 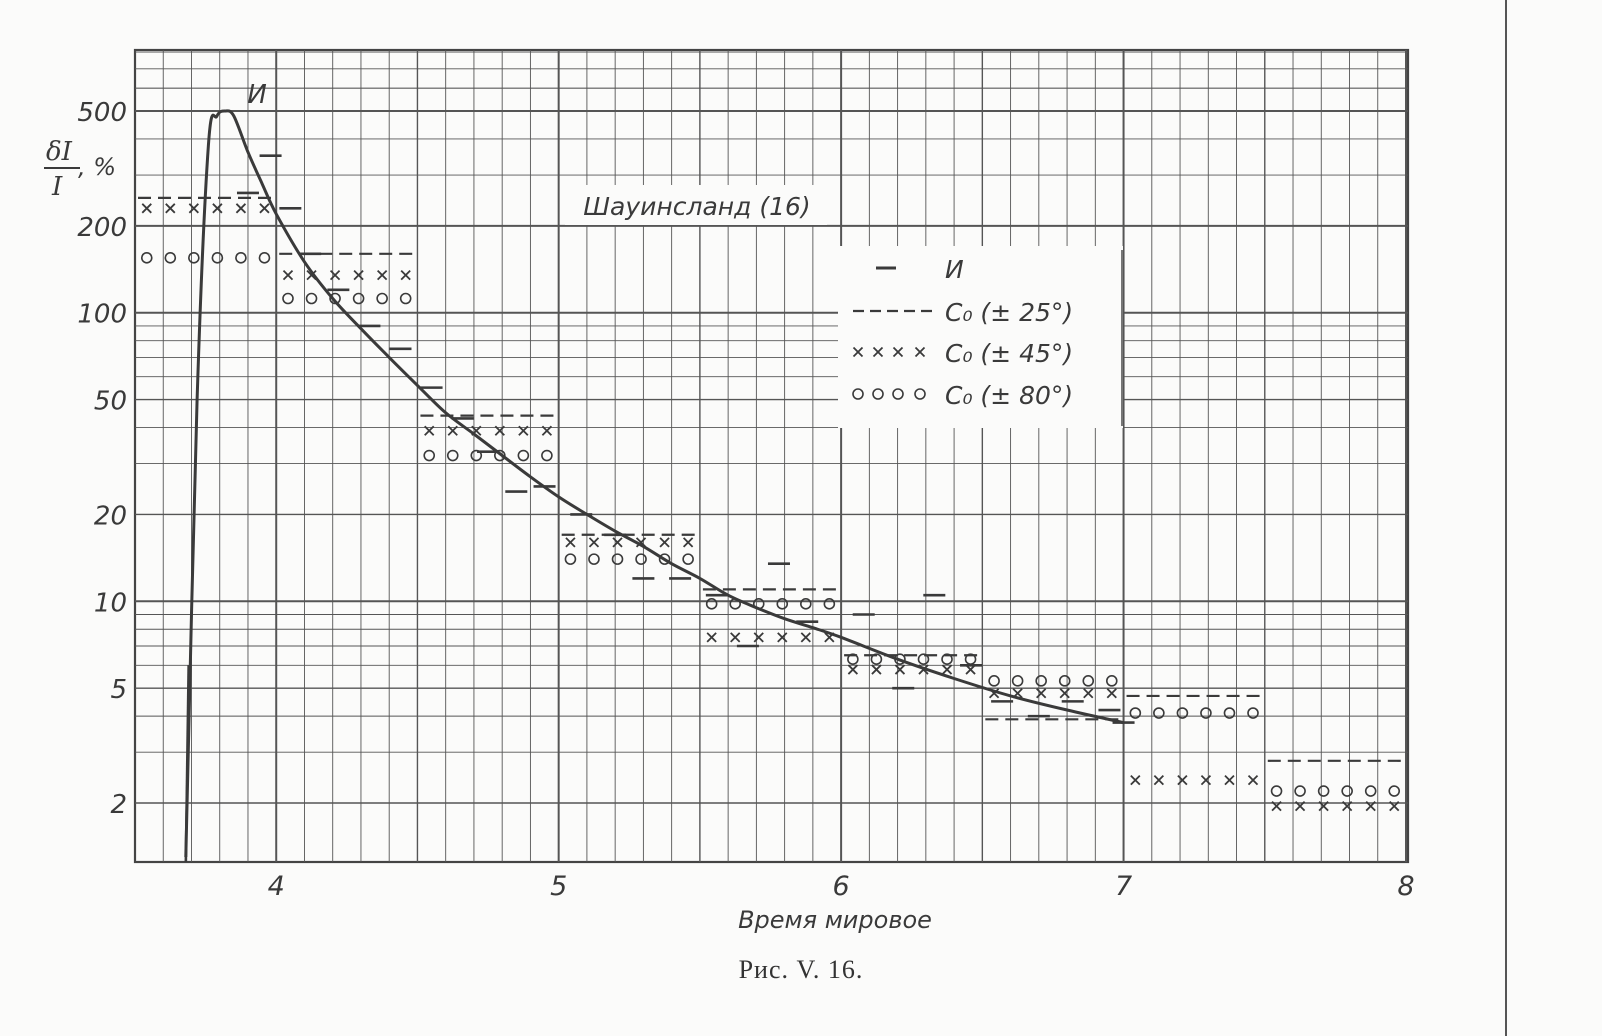 I want to click on figure-caption: Рис. V. 16., so click(x=801, y=969).